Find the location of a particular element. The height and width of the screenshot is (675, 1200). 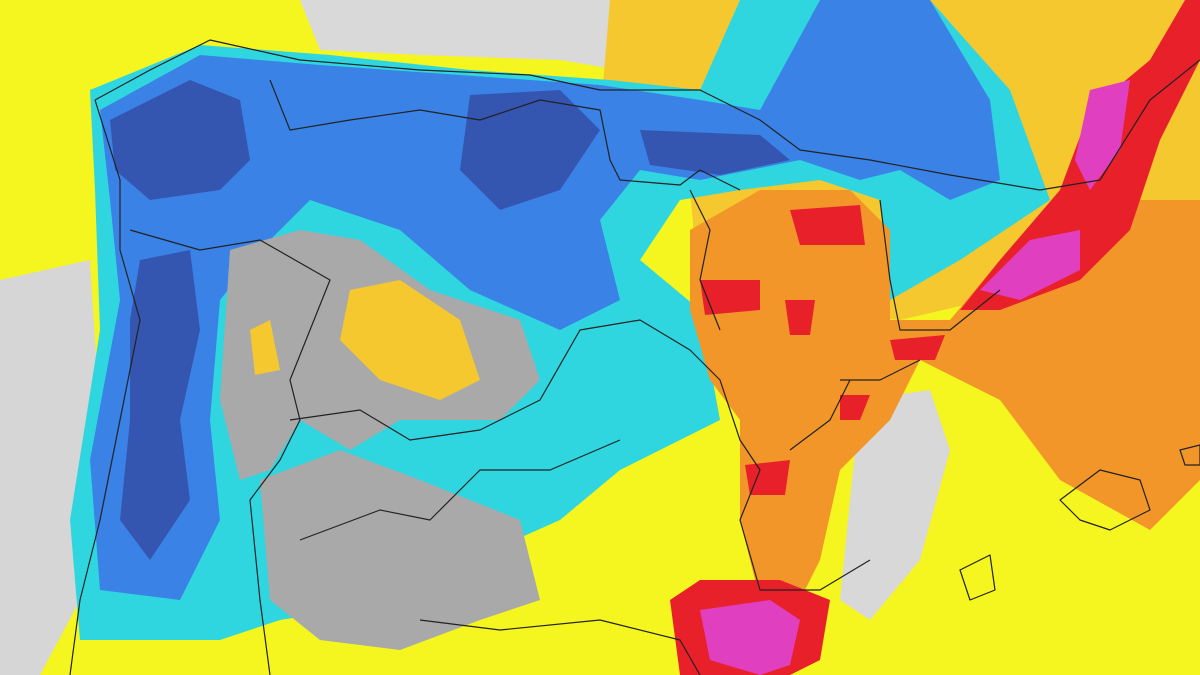

border-regions-south is located at coordinates (500, 557).